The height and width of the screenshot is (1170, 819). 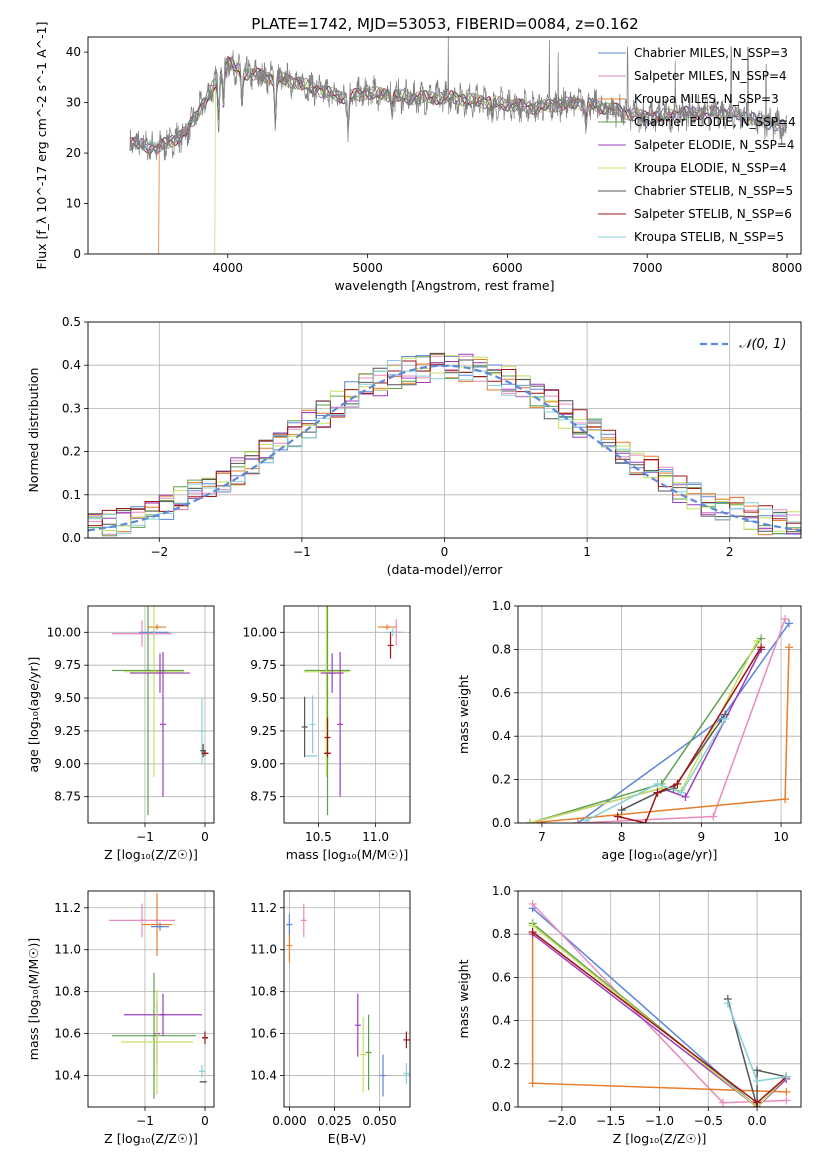 I want to click on x-tick-label: 10, so click(x=780, y=837).